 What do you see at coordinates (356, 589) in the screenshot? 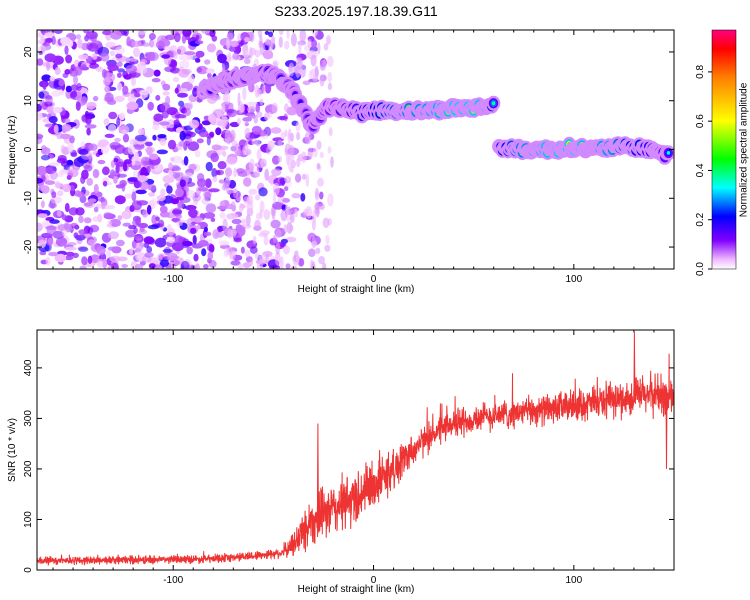
I see `snr-x-axis-label: Height of straight line (km)` at bounding box center [356, 589].